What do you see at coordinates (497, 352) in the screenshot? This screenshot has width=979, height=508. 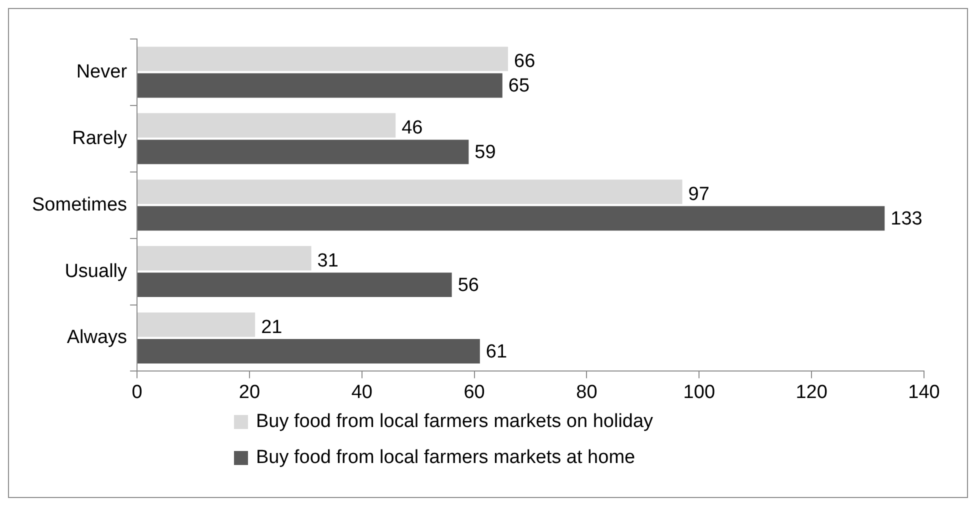 I see `data-label: 61` at bounding box center [497, 352].